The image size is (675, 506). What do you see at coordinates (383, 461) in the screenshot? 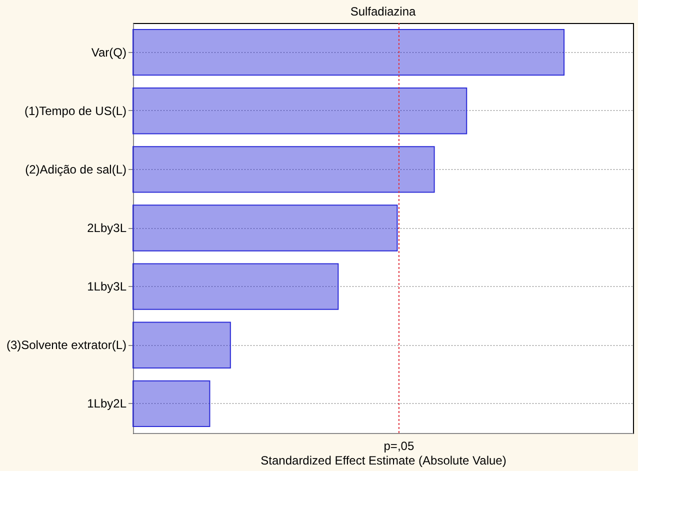
I see `x-axis-title: Standardized Effect Estimate (Absolute Value)` at bounding box center [383, 461].